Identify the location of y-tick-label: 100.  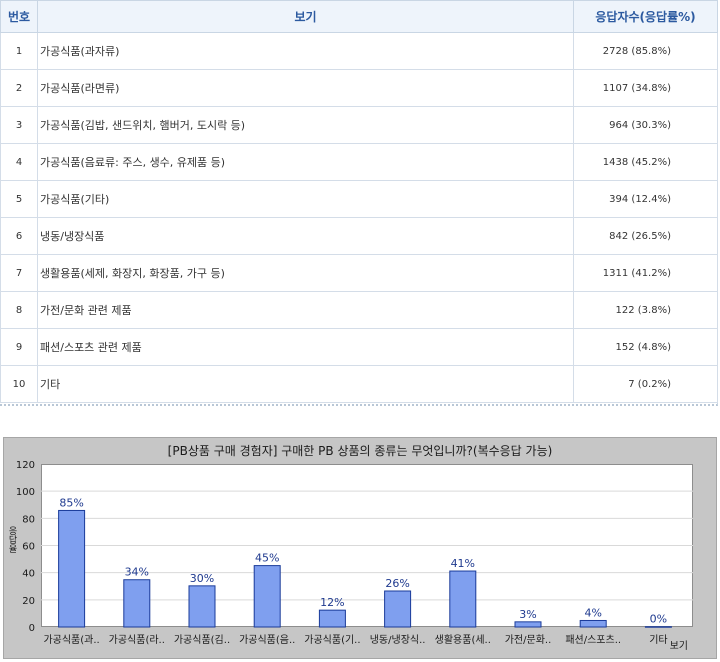
(25, 492).